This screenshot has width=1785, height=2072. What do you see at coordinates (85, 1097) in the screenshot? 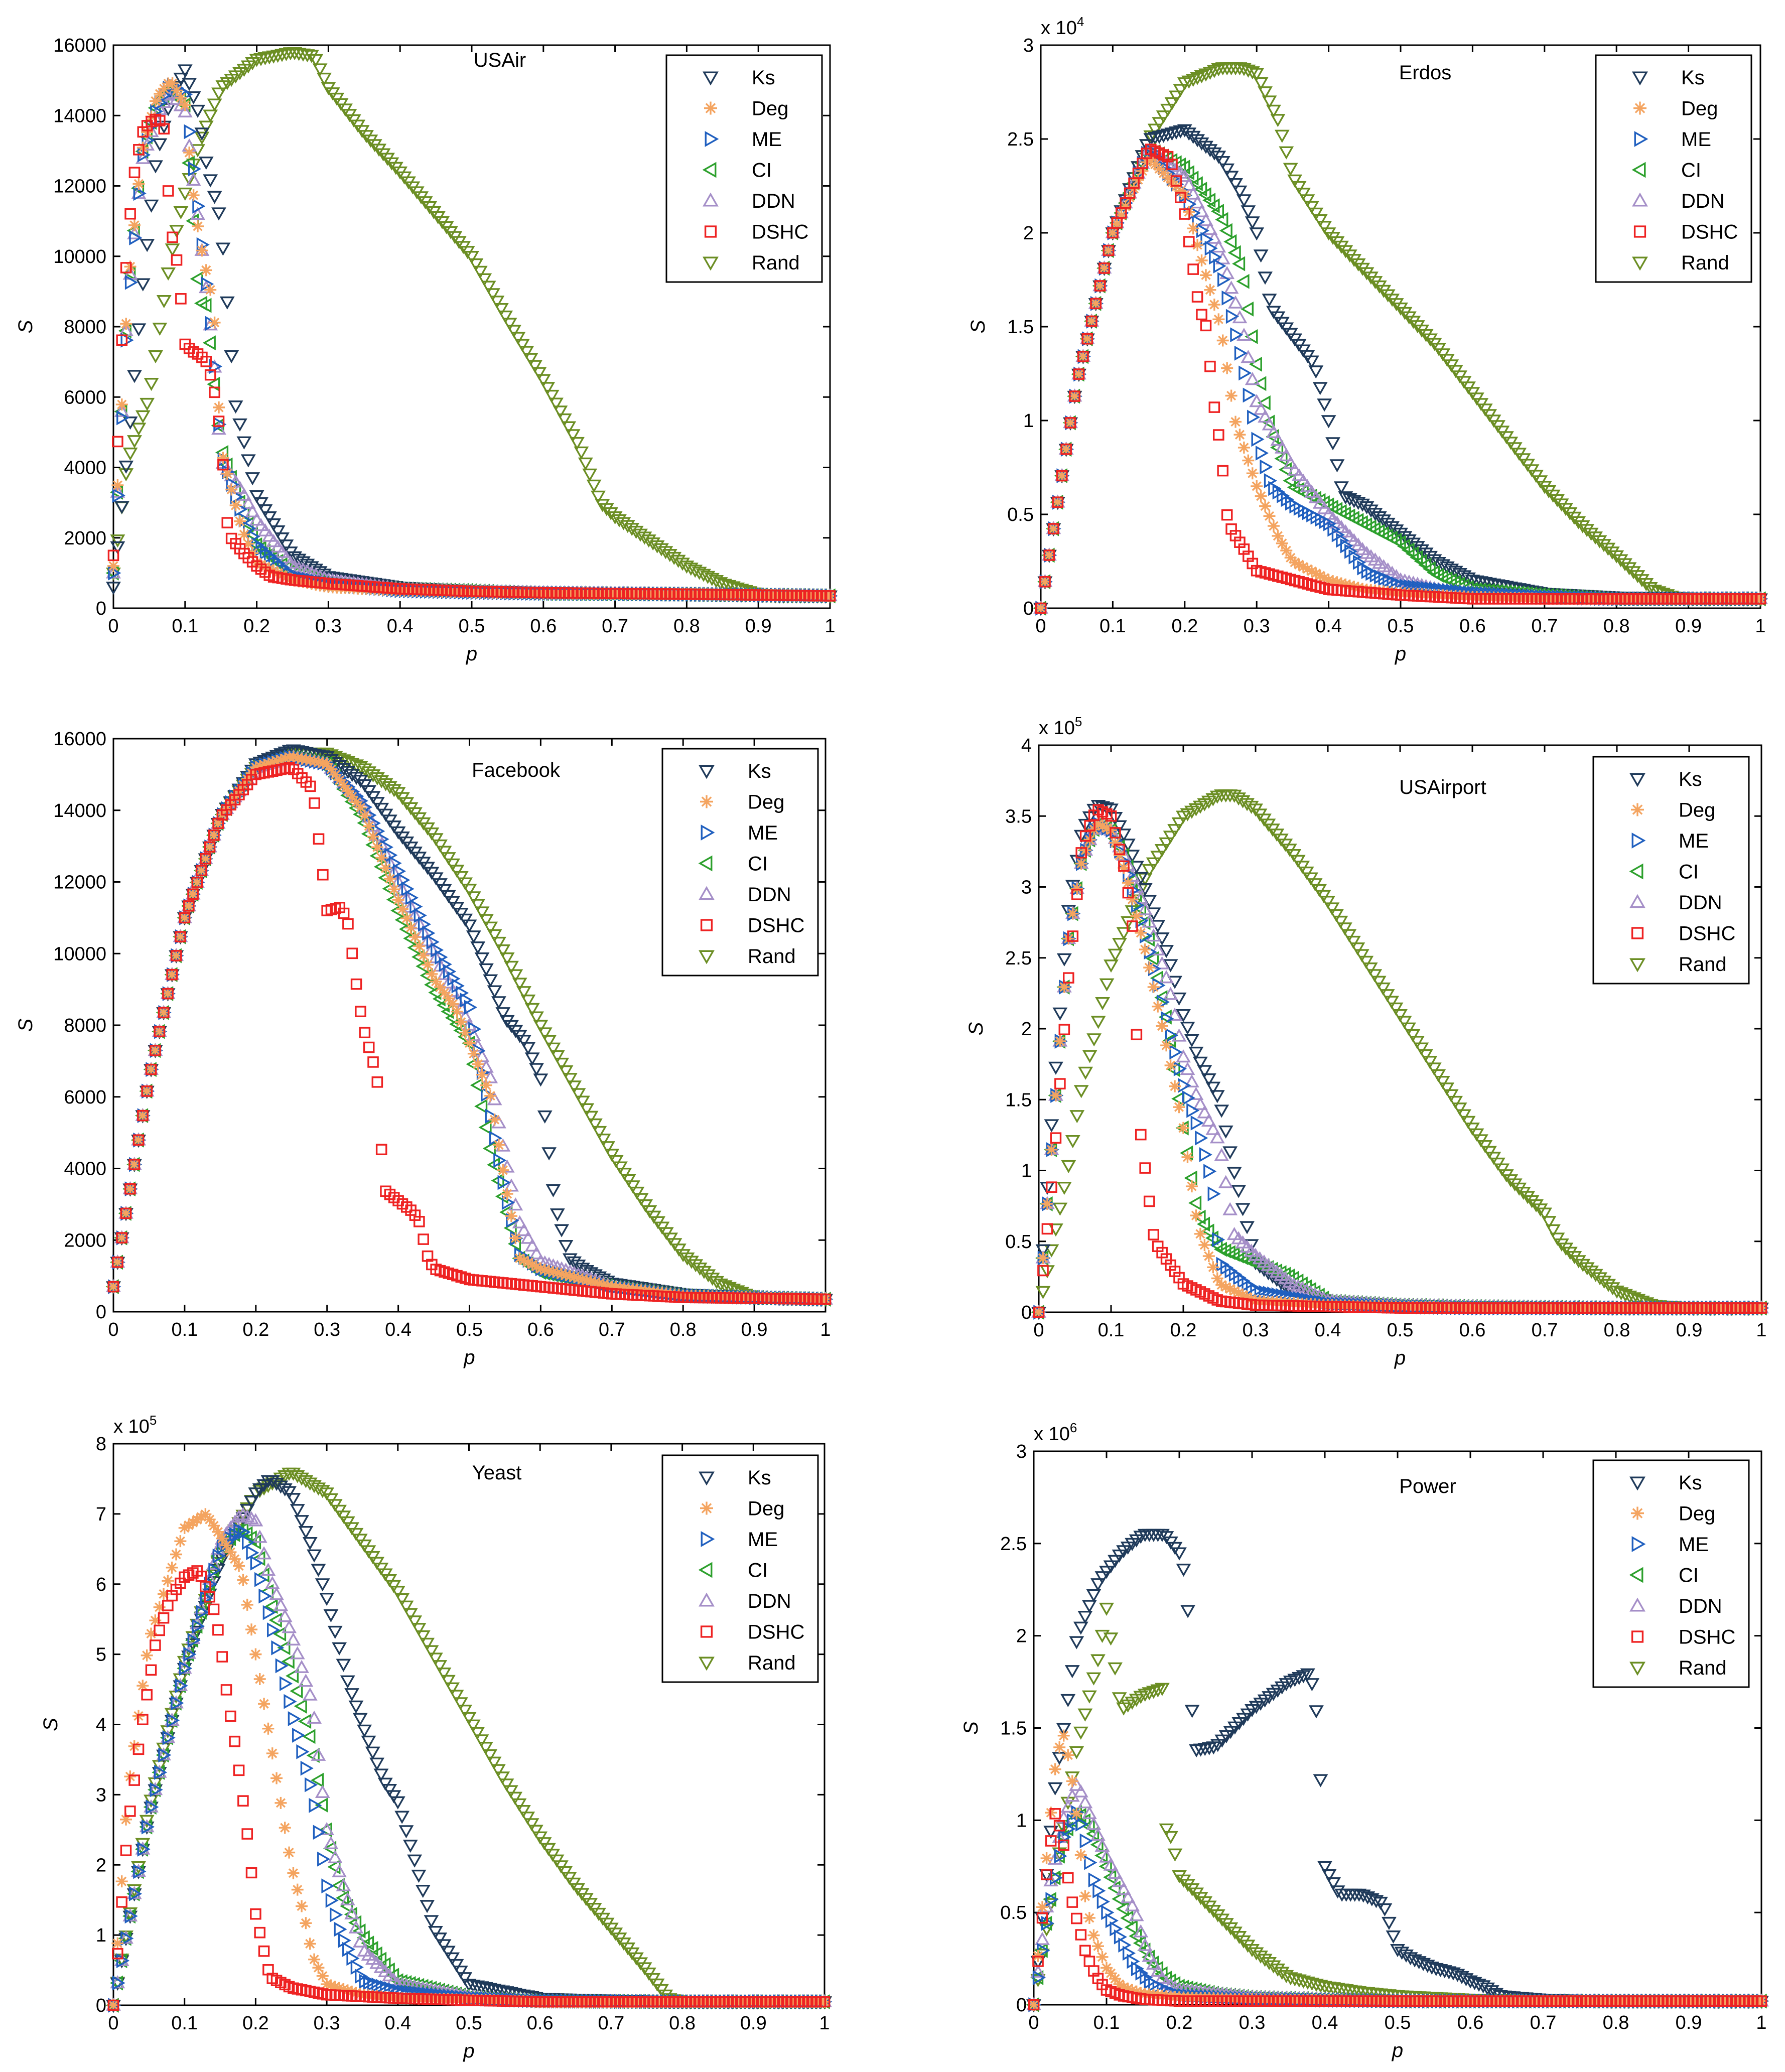
I see `y-tick-label: 6000` at bounding box center [85, 1097].